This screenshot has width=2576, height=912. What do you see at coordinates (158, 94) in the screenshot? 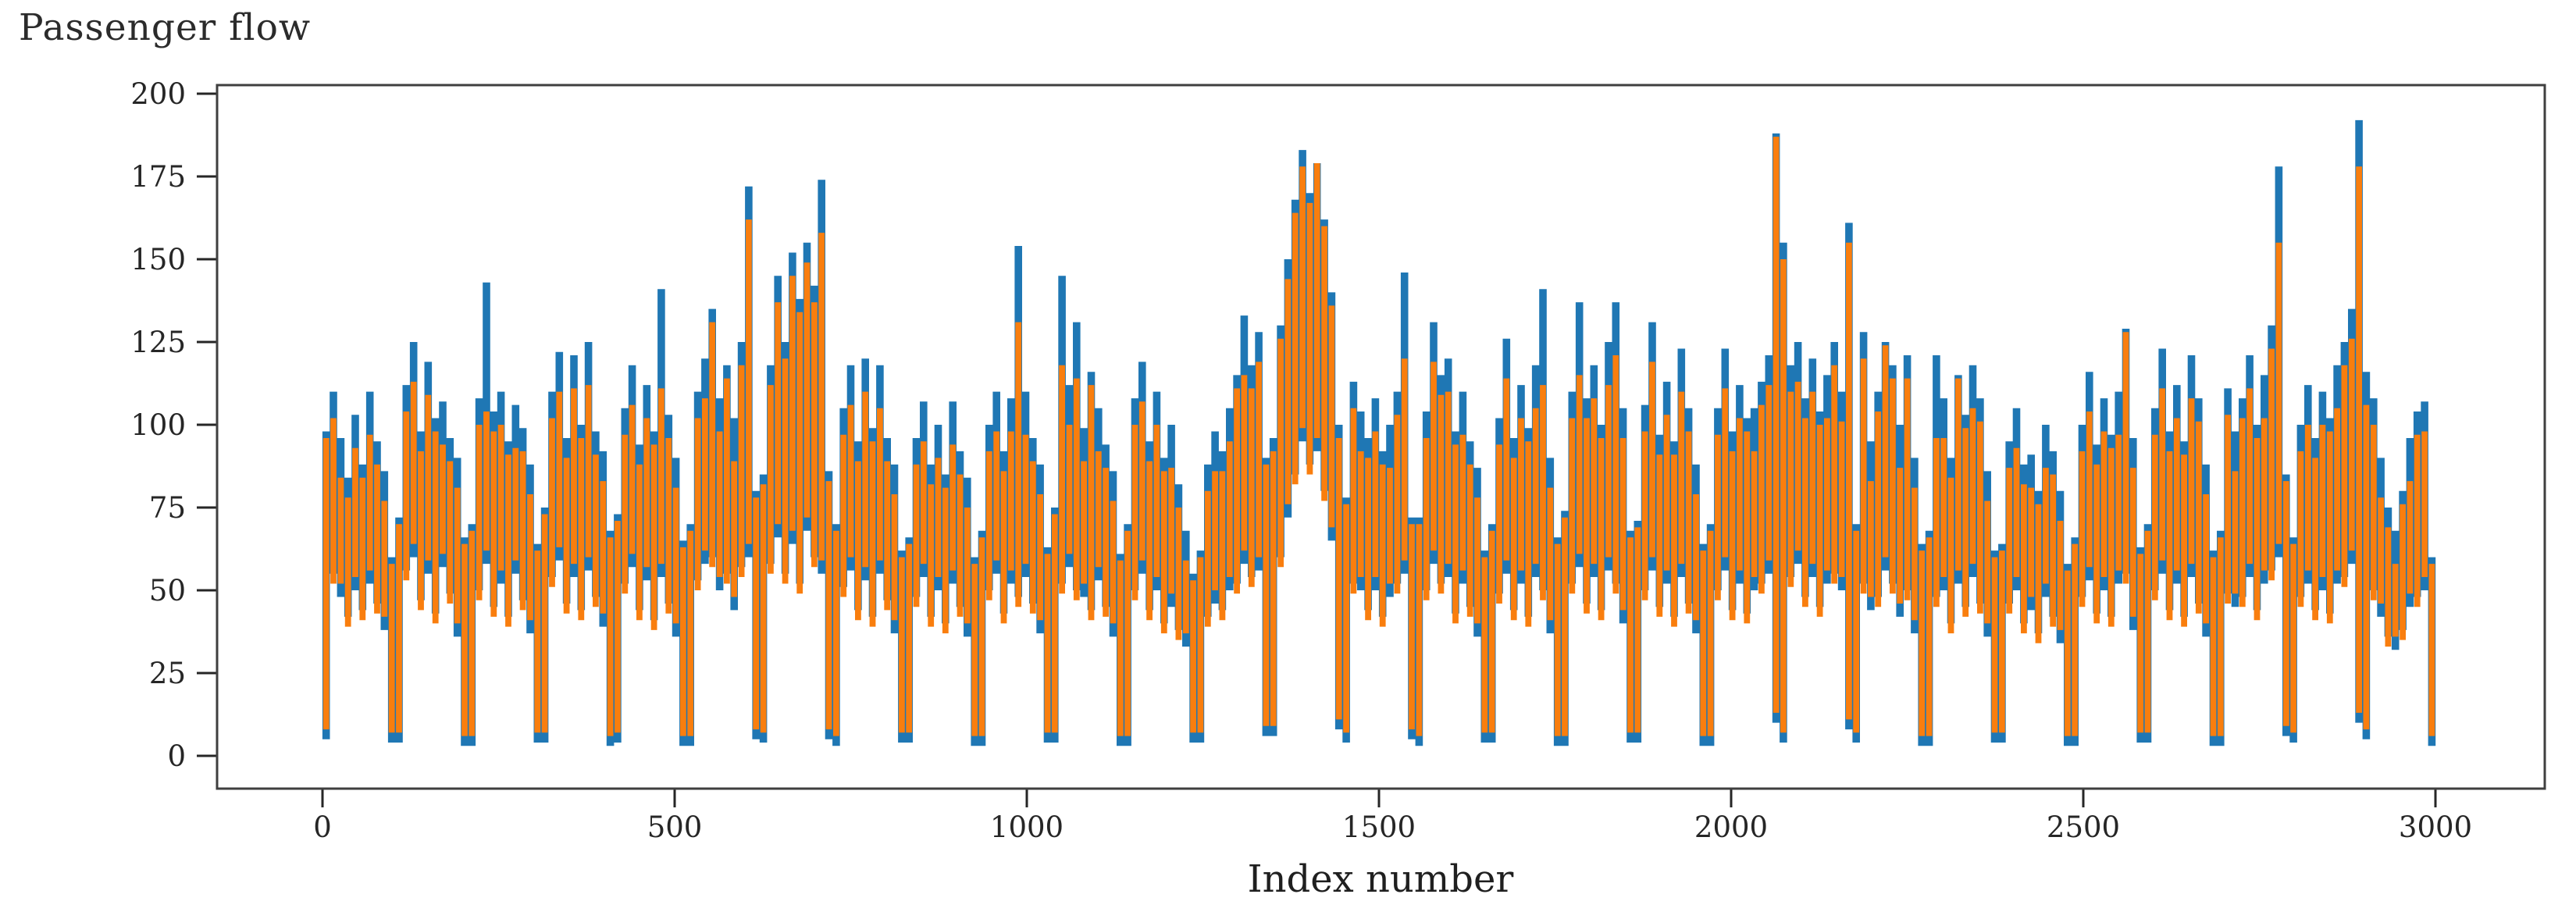
I see `y-tick-label: 200` at bounding box center [158, 94].